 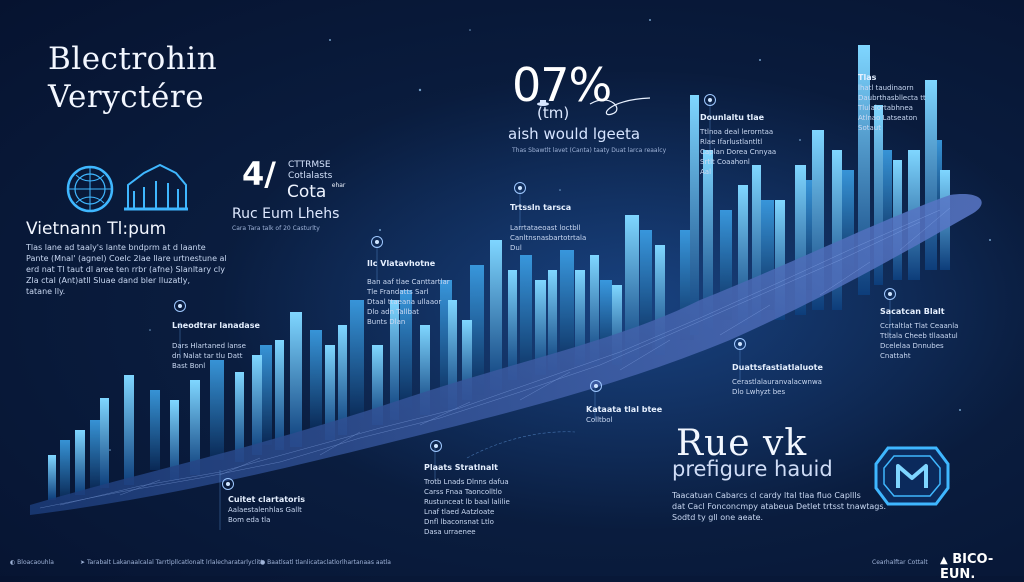 What do you see at coordinates (126, 97) in the screenshot?
I see `title-line-2: Veryctére` at bounding box center [126, 97].